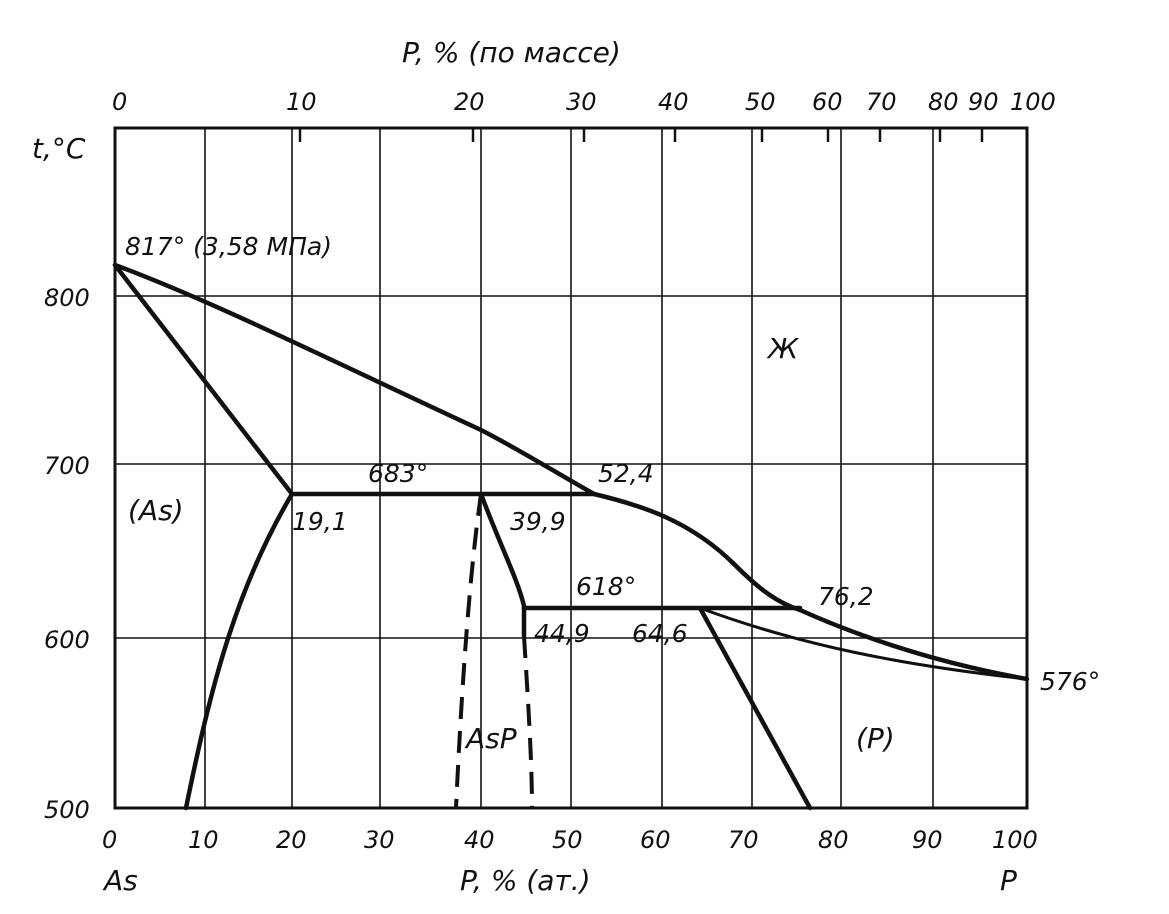  Describe the element at coordinates (320, 521) in the screenshot. I see `eutectic-left-composition: 19,1` at that location.